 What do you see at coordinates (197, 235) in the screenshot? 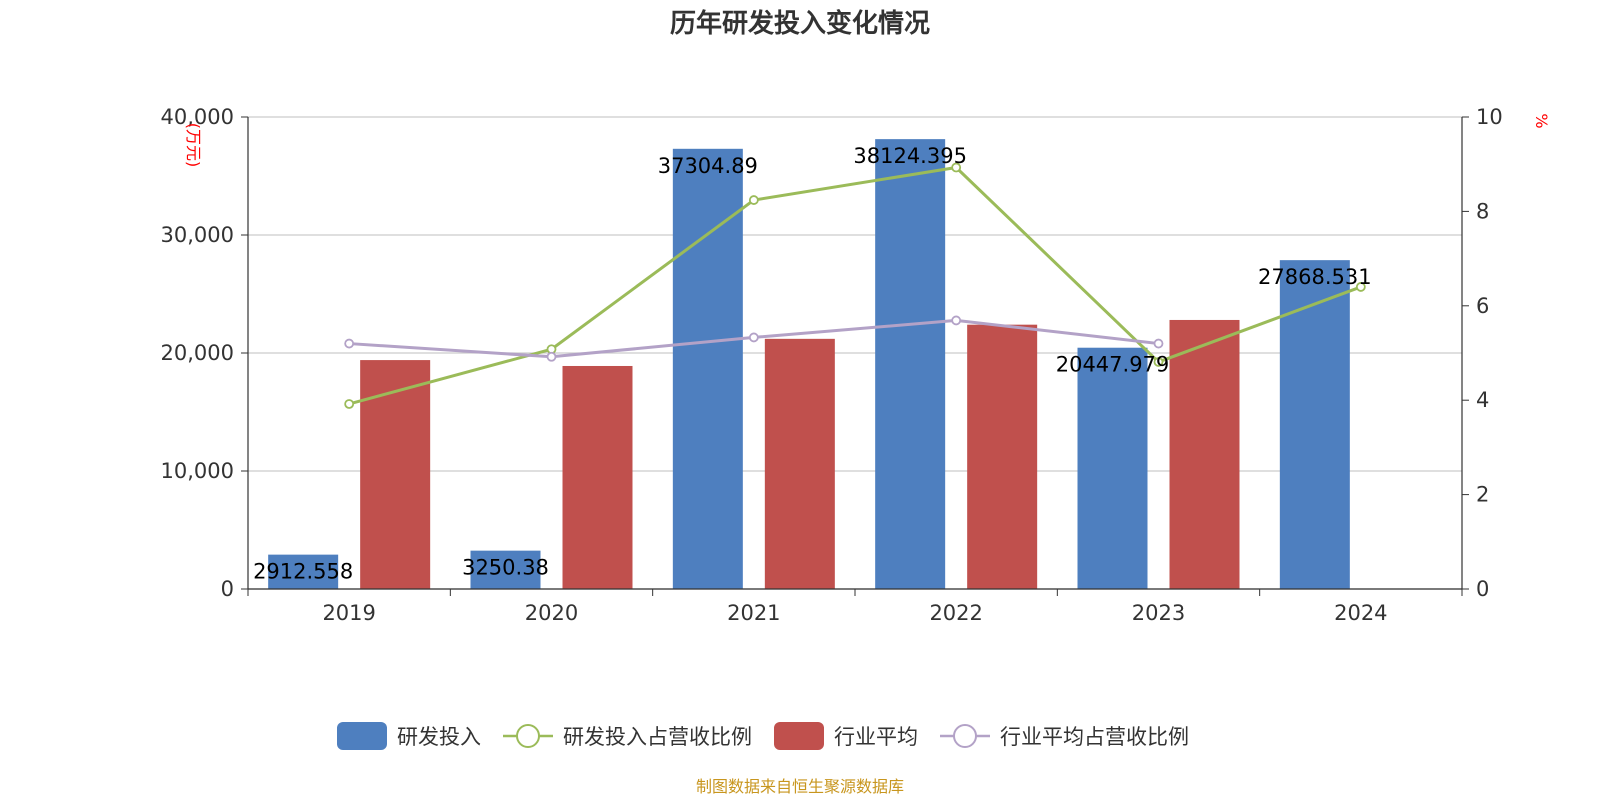
I see `left-tick-label: 30,000` at bounding box center [197, 235].